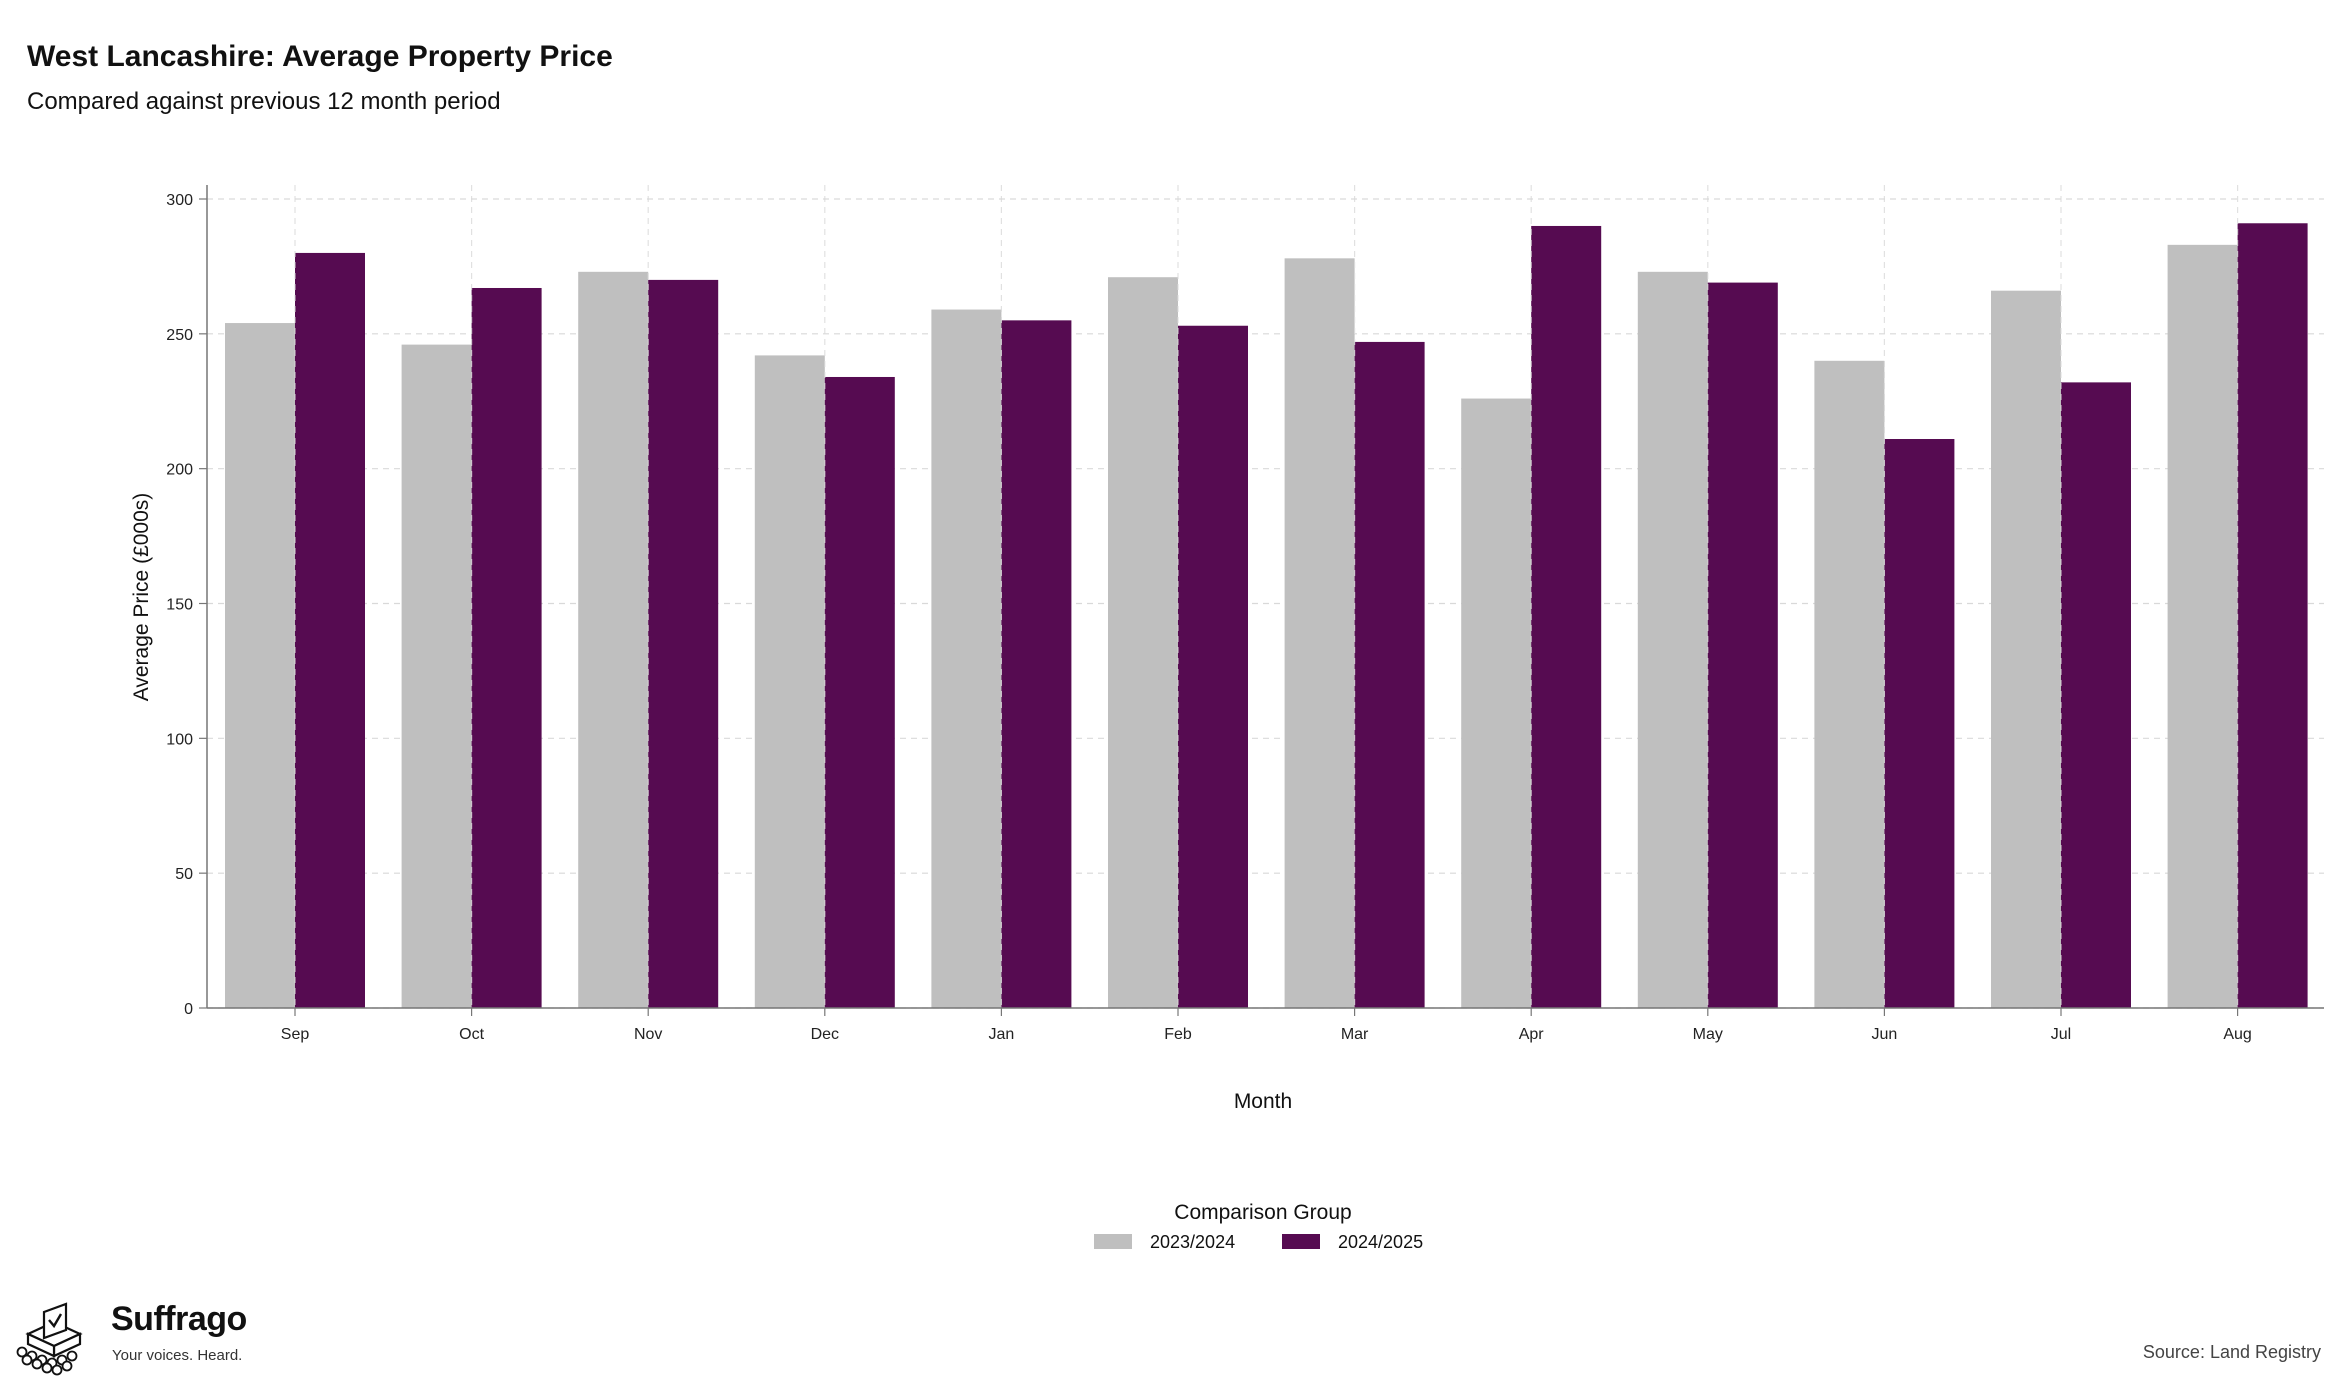 This screenshot has width=2334, height=1388. Describe the element at coordinates (1885, 1034) in the screenshot. I see `x-tick-label: Jun` at that location.